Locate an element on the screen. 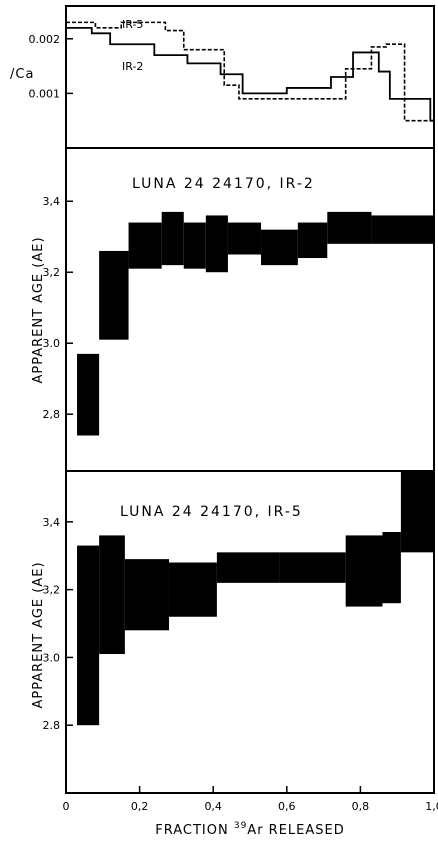 The width and height of the screenshot is (438, 842). bottom-panel-xticks: 0 0,2 0,4 0,6 0,8 1,0 is located at coordinates (250, 799).